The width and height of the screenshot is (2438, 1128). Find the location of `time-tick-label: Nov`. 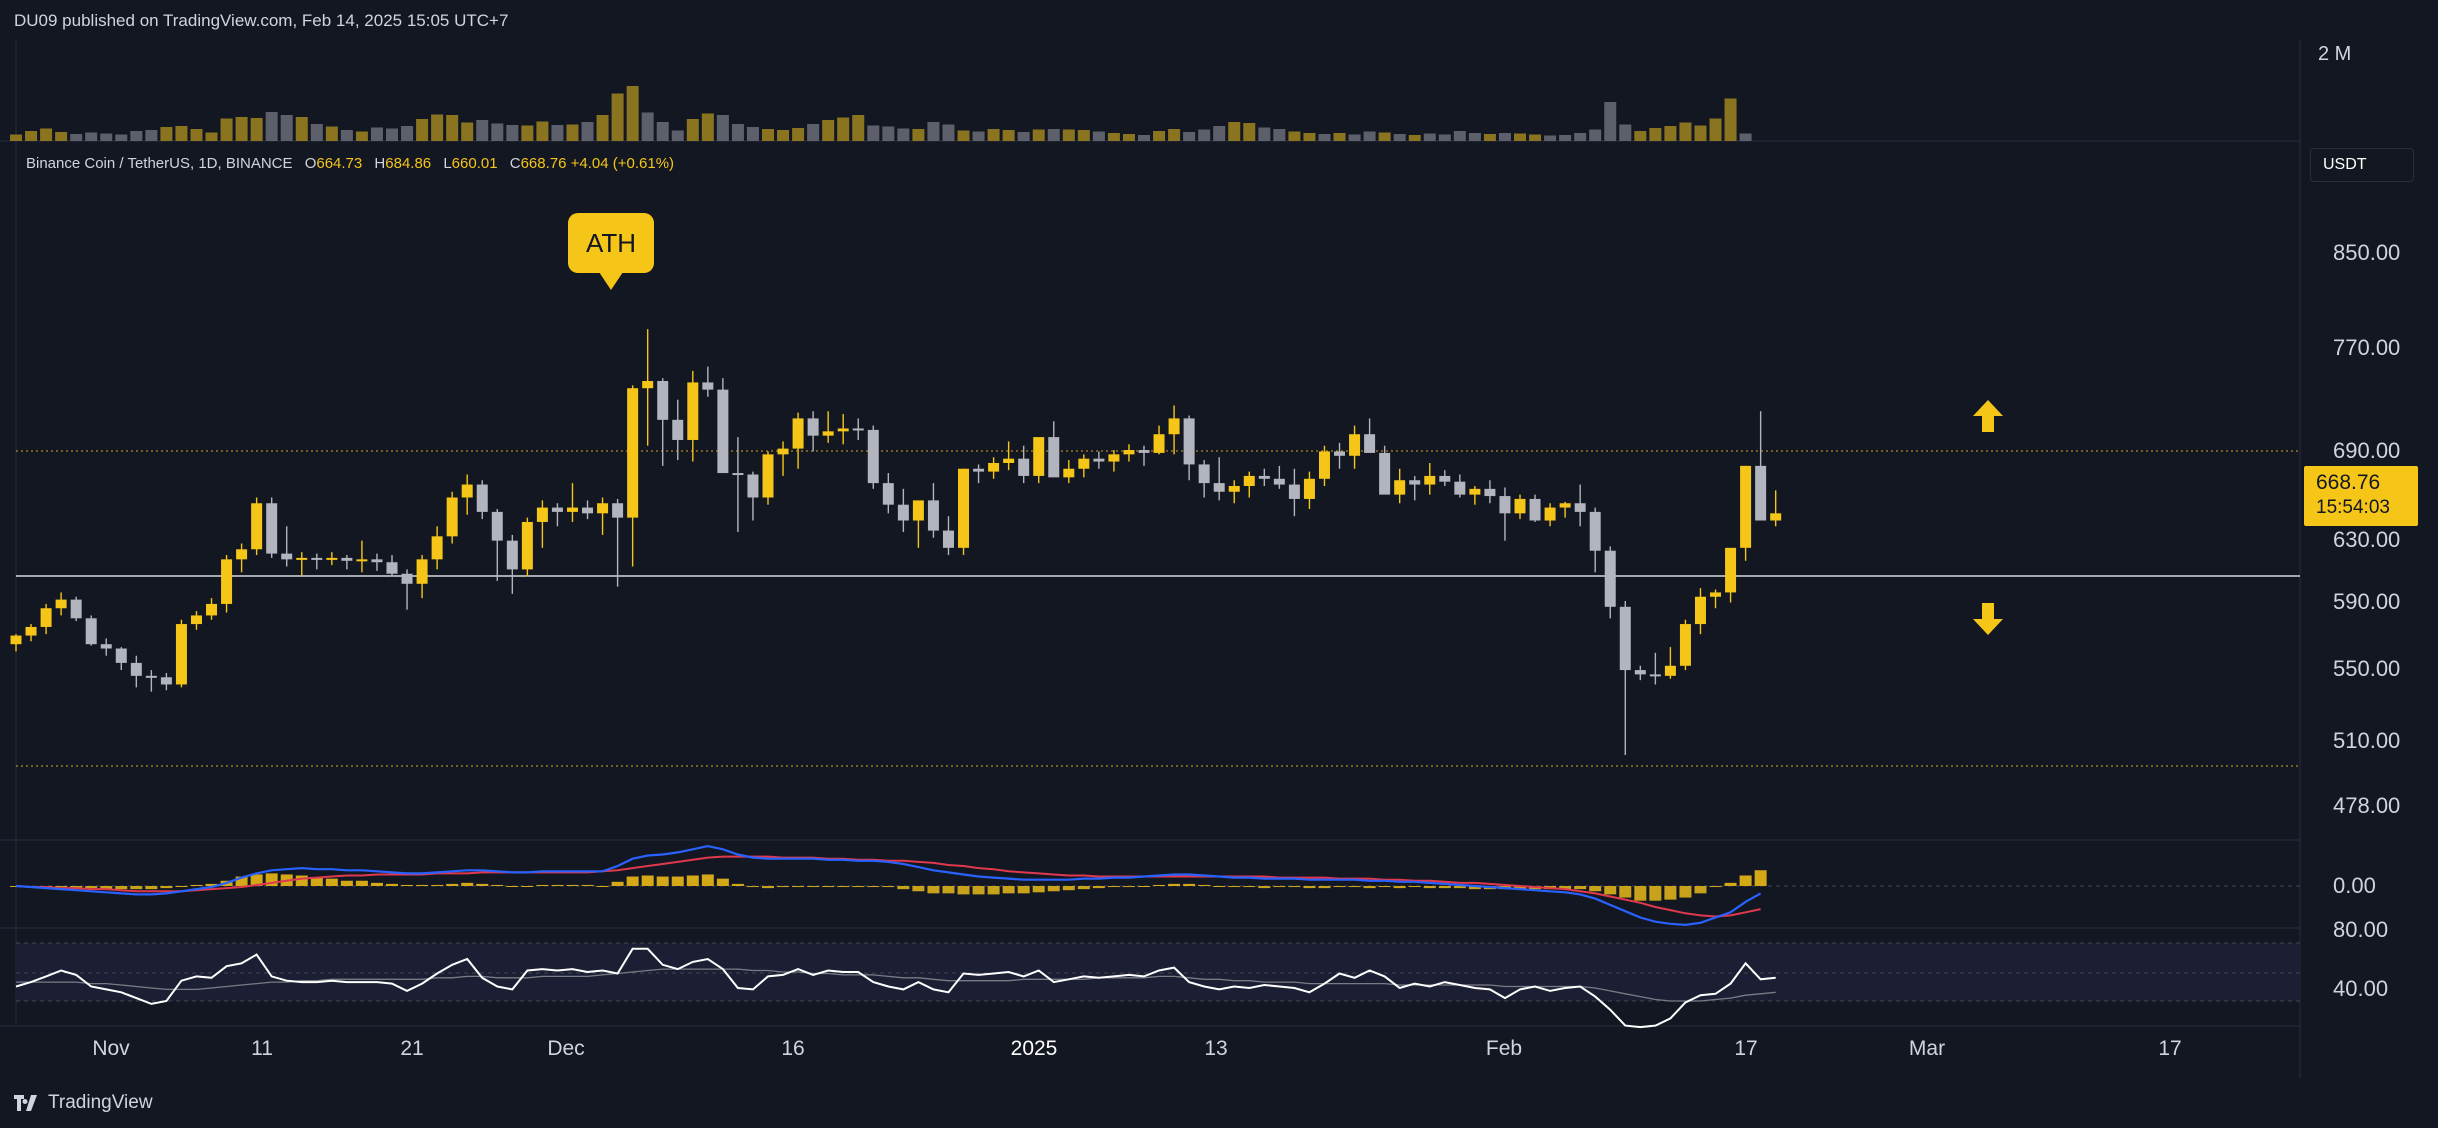

time-tick-label: Nov is located at coordinates (111, 1048).